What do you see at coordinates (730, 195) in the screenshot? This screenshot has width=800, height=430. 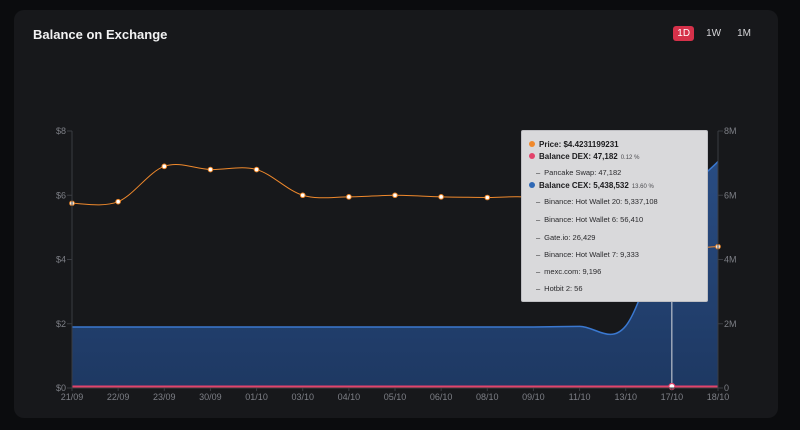 I see `right-tick-label: 6M` at bounding box center [730, 195].